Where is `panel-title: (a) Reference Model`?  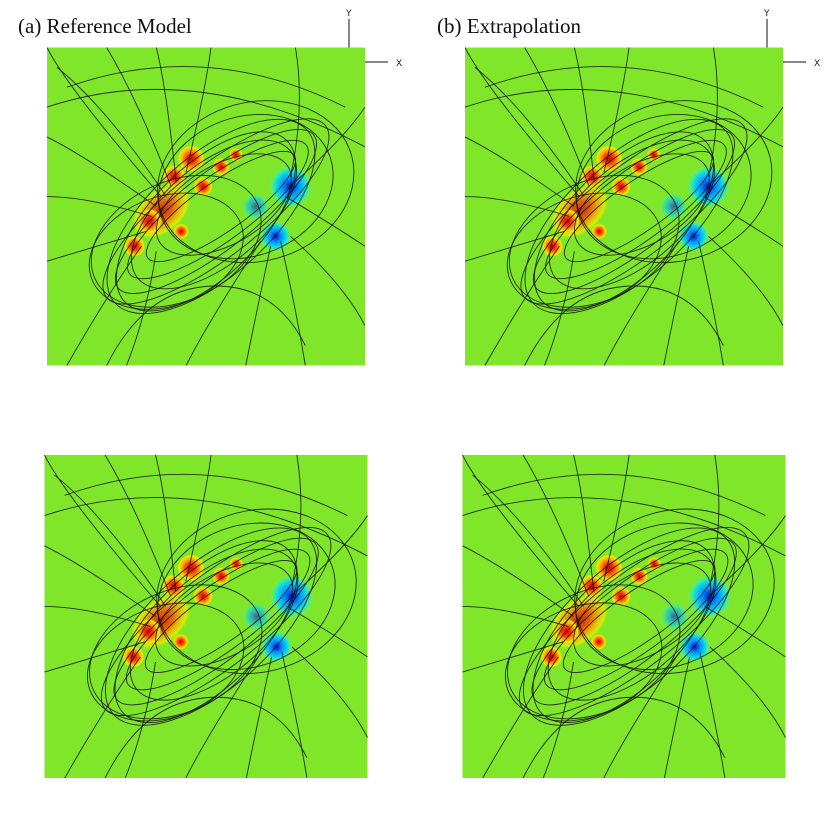
panel-title: (a) Reference Model is located at coordinates (105, 26).